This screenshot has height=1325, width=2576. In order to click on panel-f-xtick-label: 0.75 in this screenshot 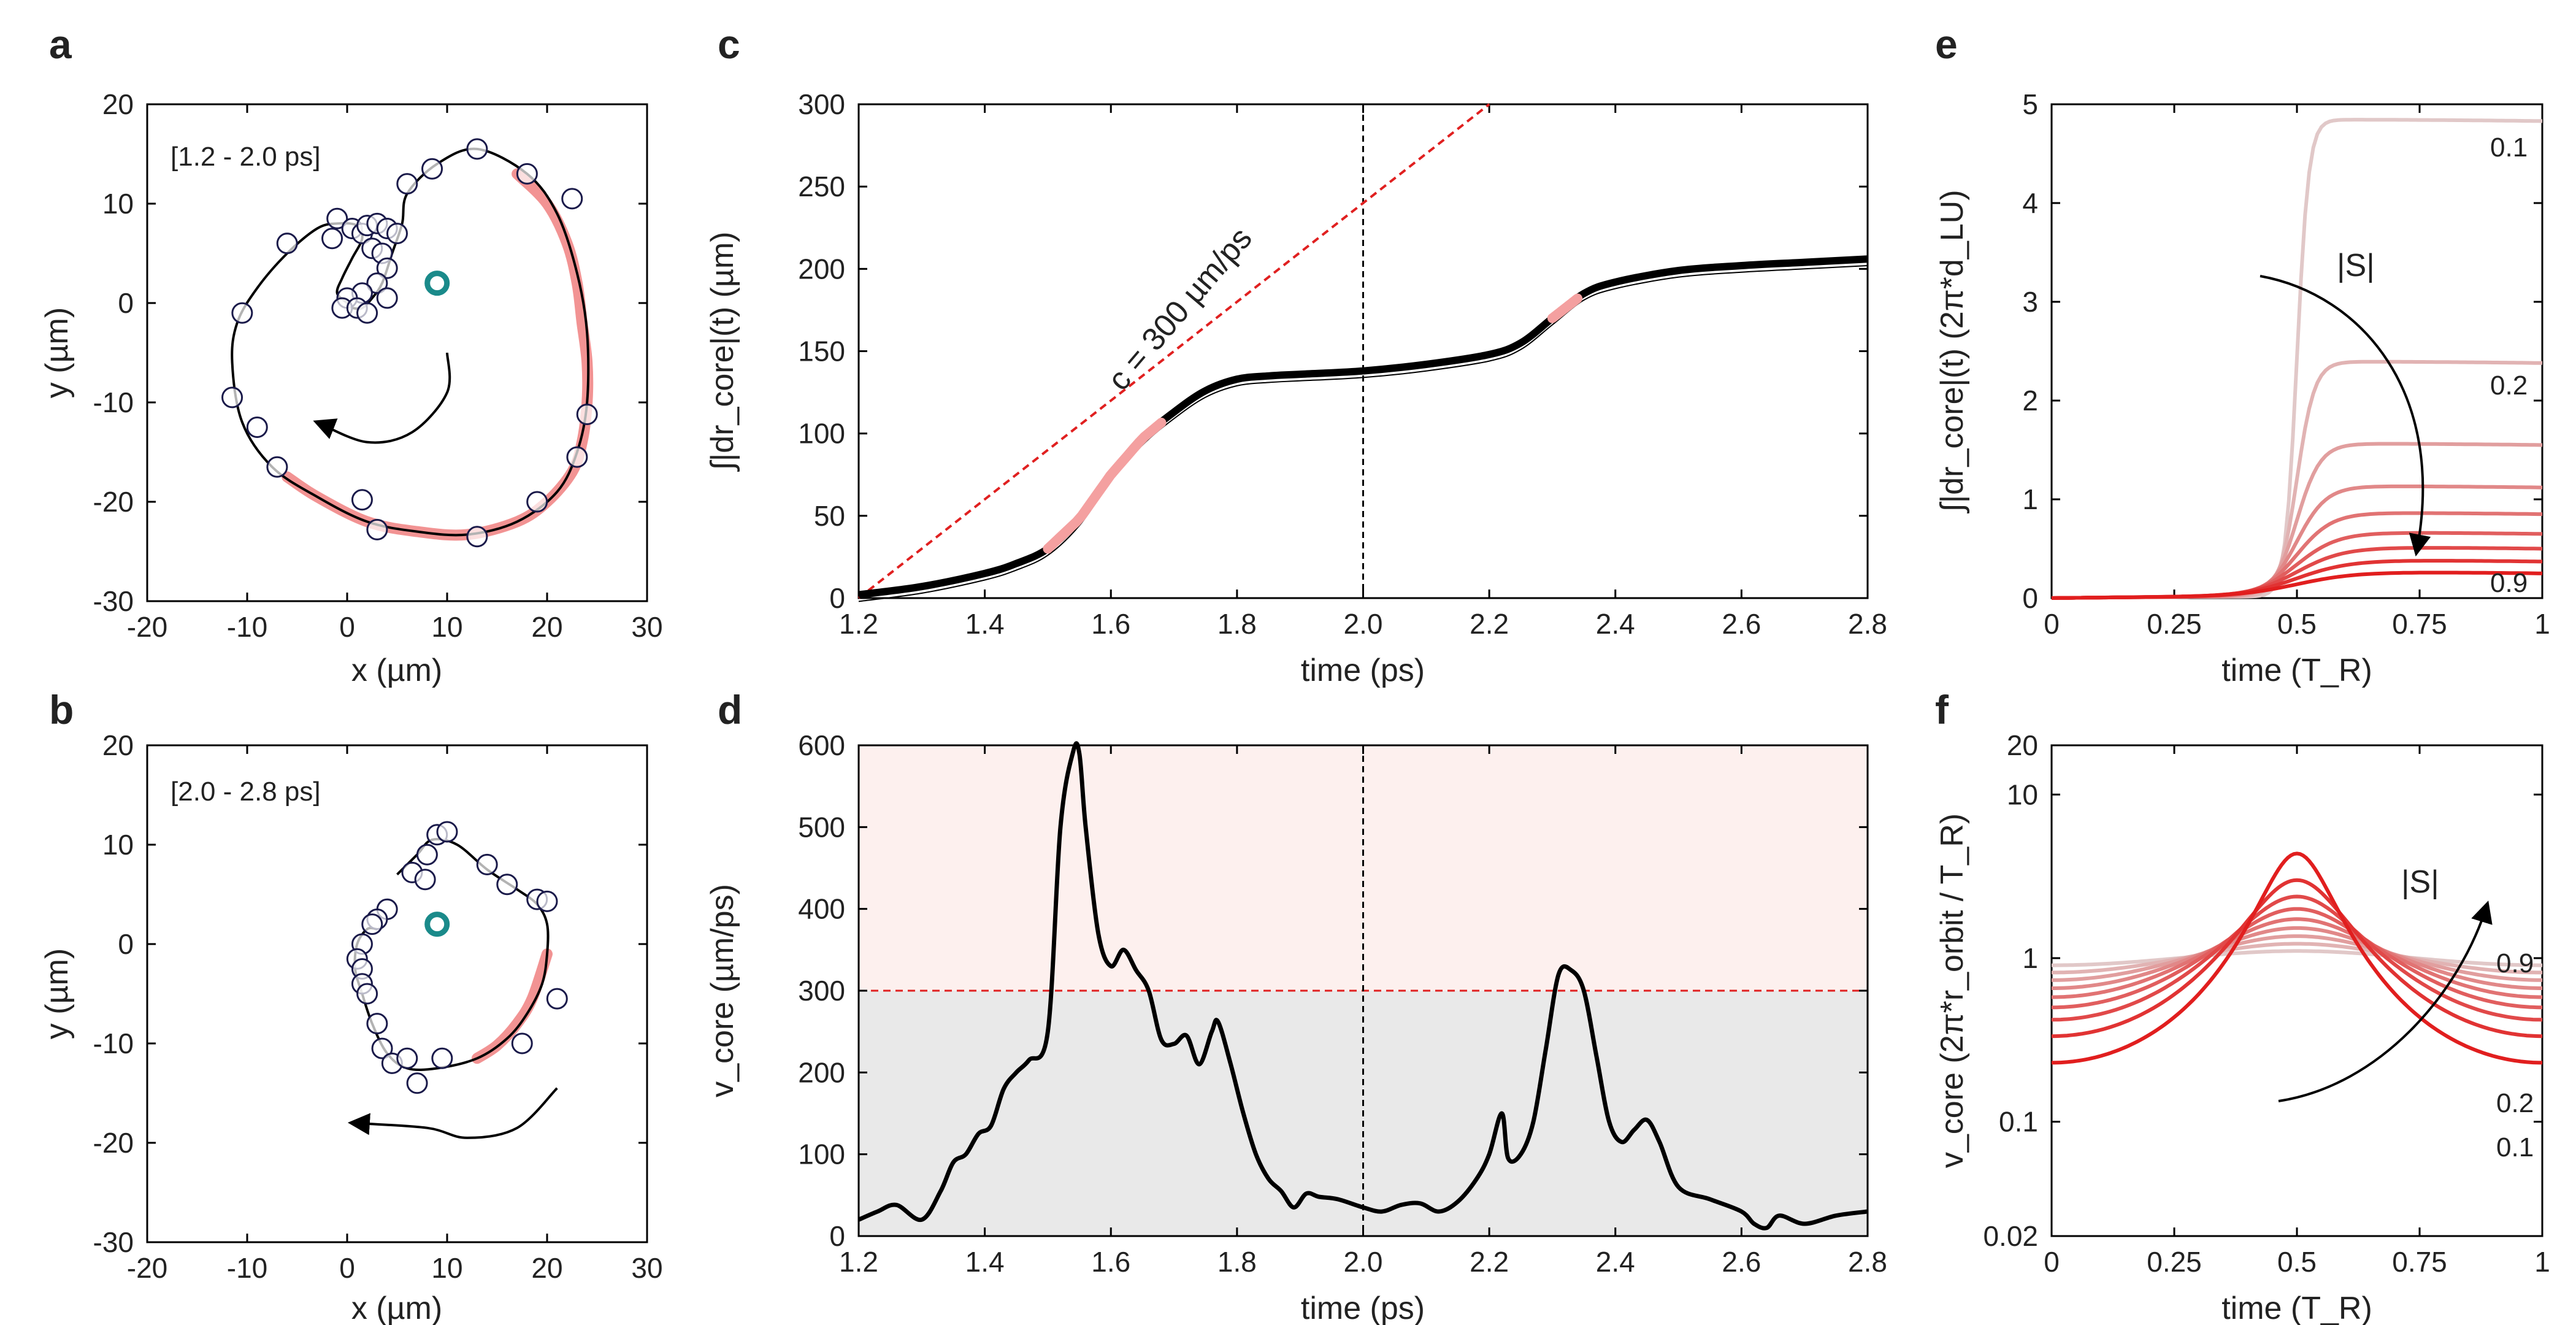, I will do `click(2419, 1262)`.